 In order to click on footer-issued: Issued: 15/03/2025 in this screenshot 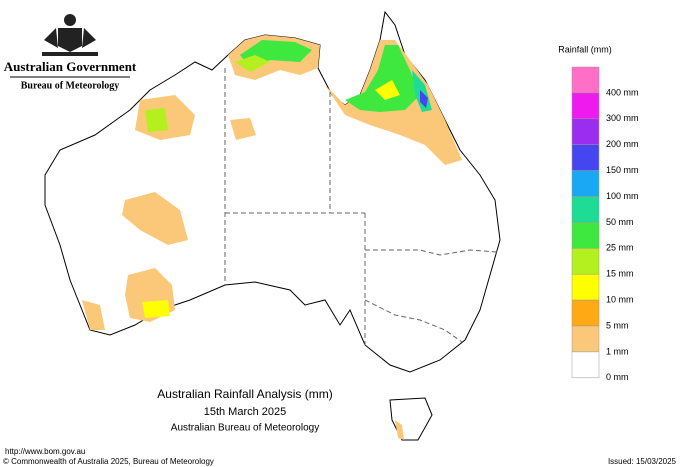, I will do `click(642, 461)`.